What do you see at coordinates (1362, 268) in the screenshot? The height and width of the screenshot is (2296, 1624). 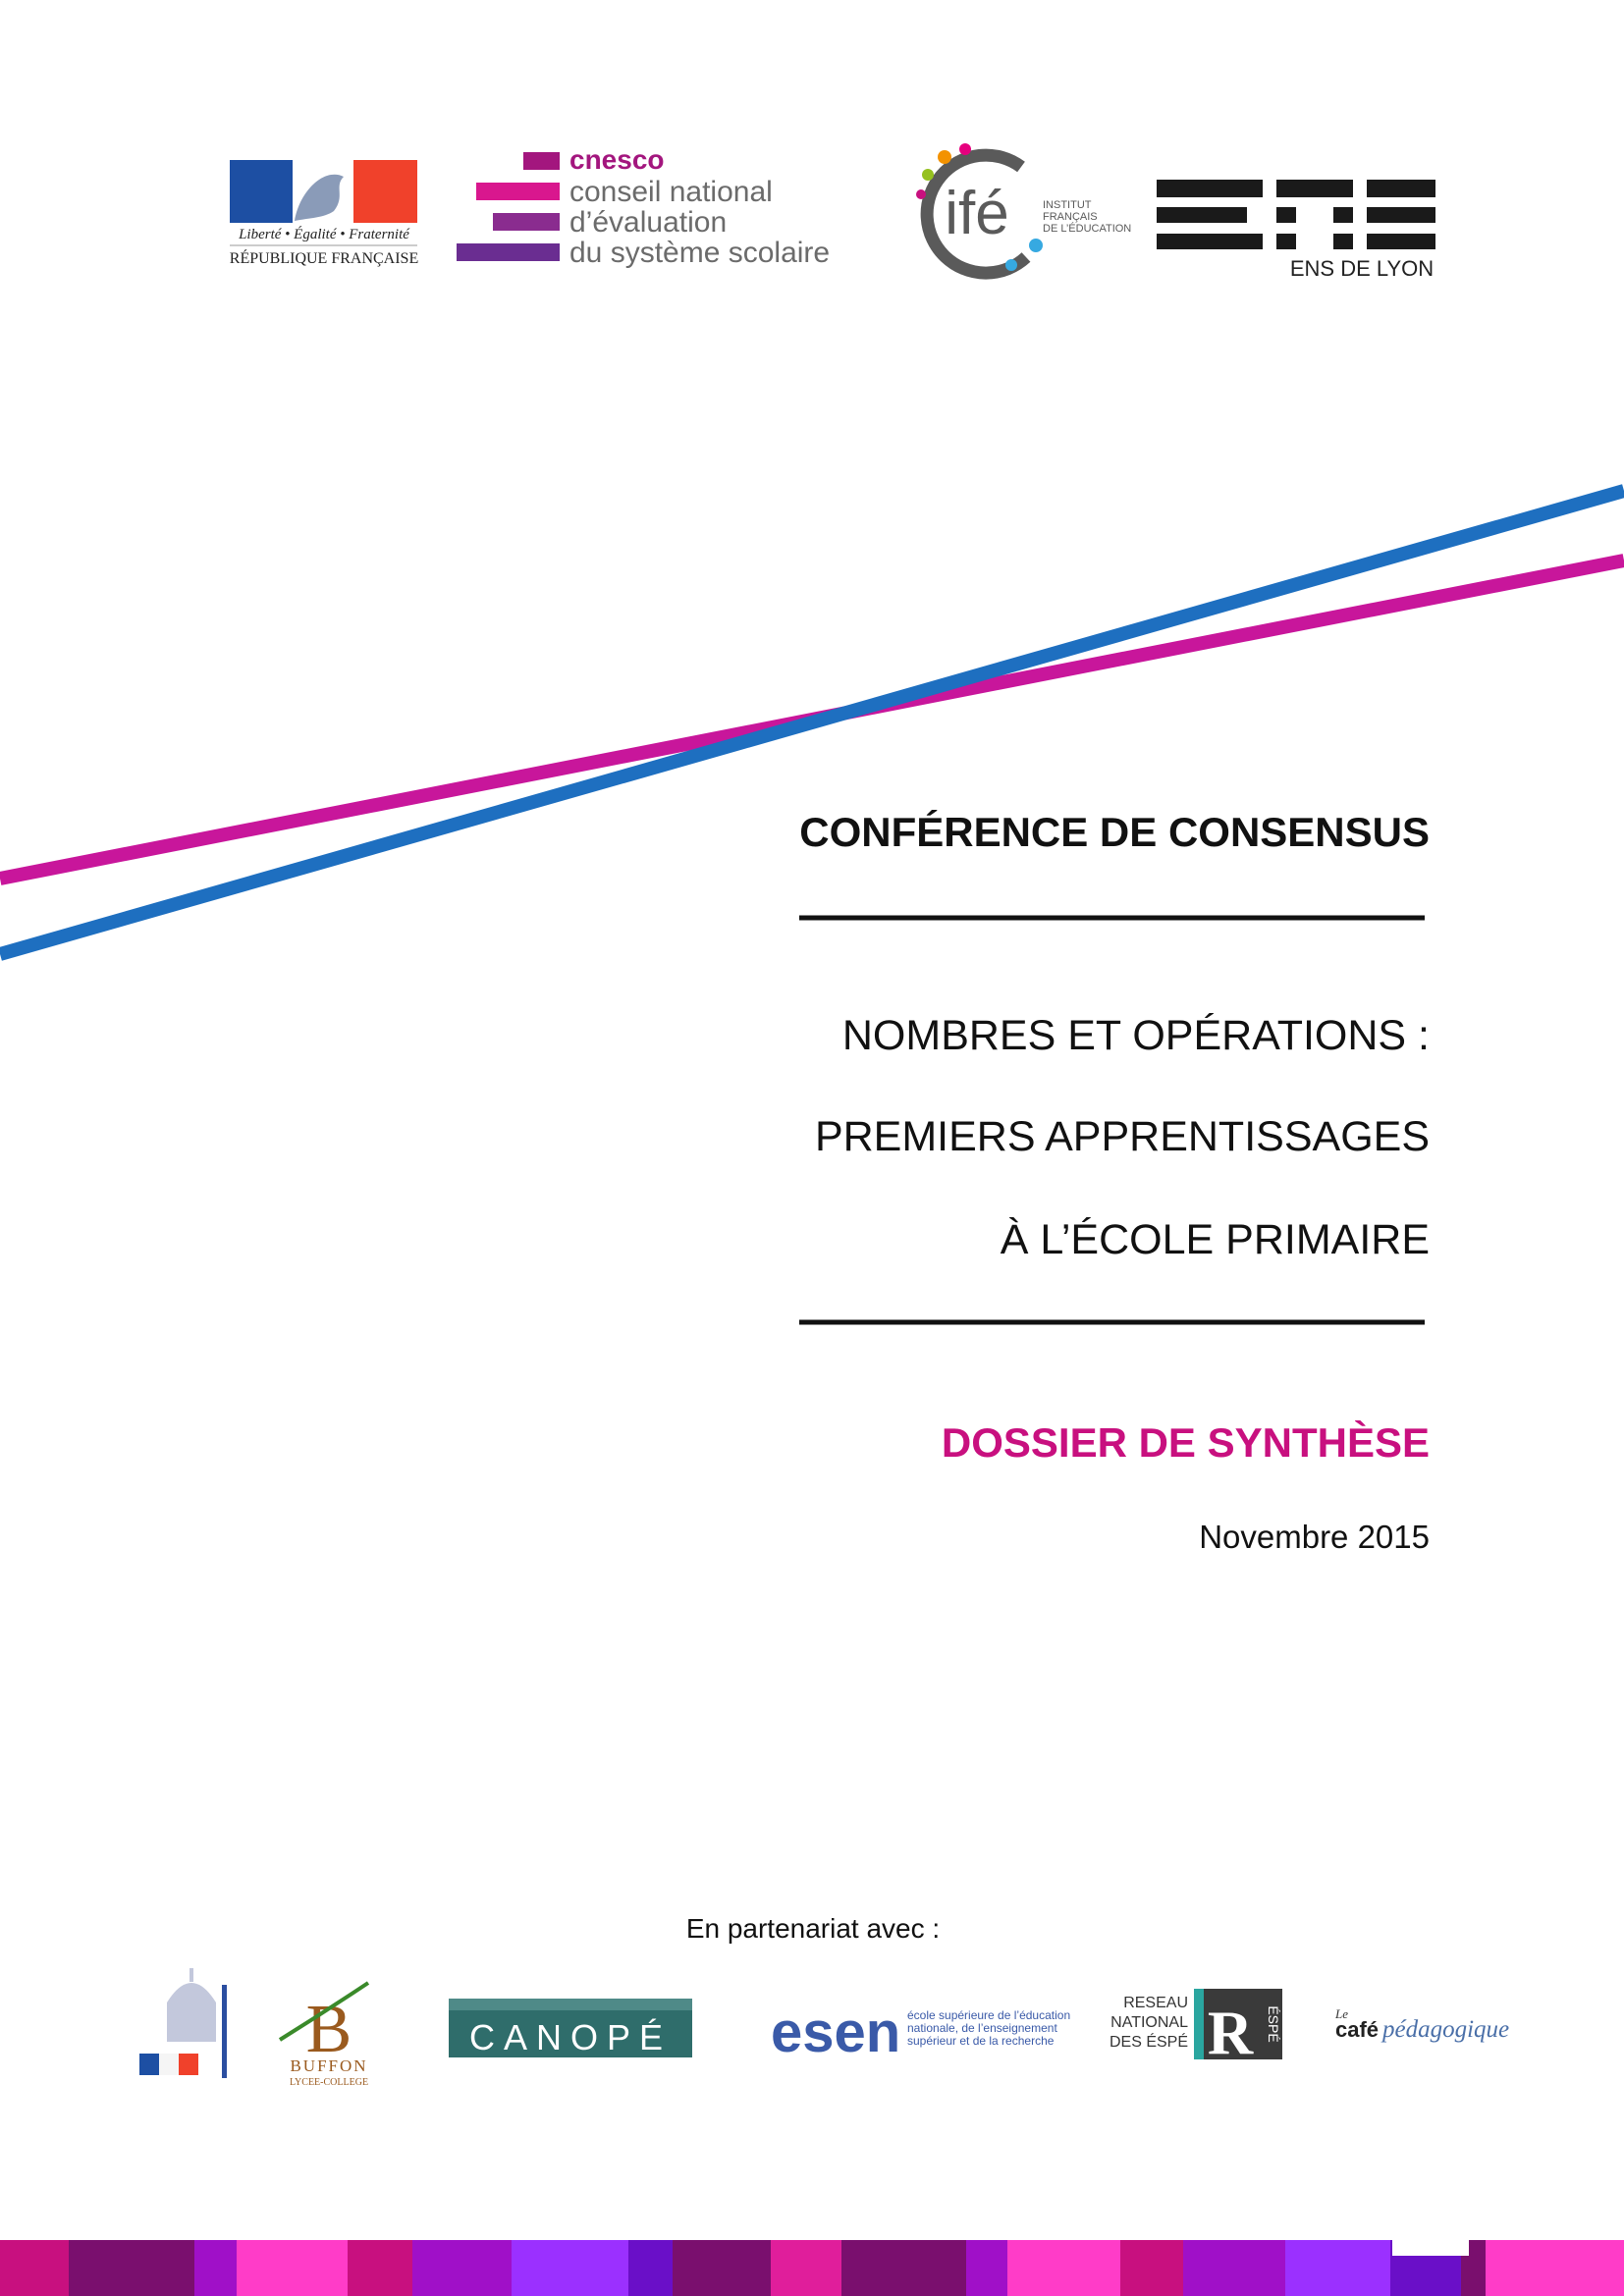 I see `ens-name: ENS DE LYON` at bounding box center [1362, 268].